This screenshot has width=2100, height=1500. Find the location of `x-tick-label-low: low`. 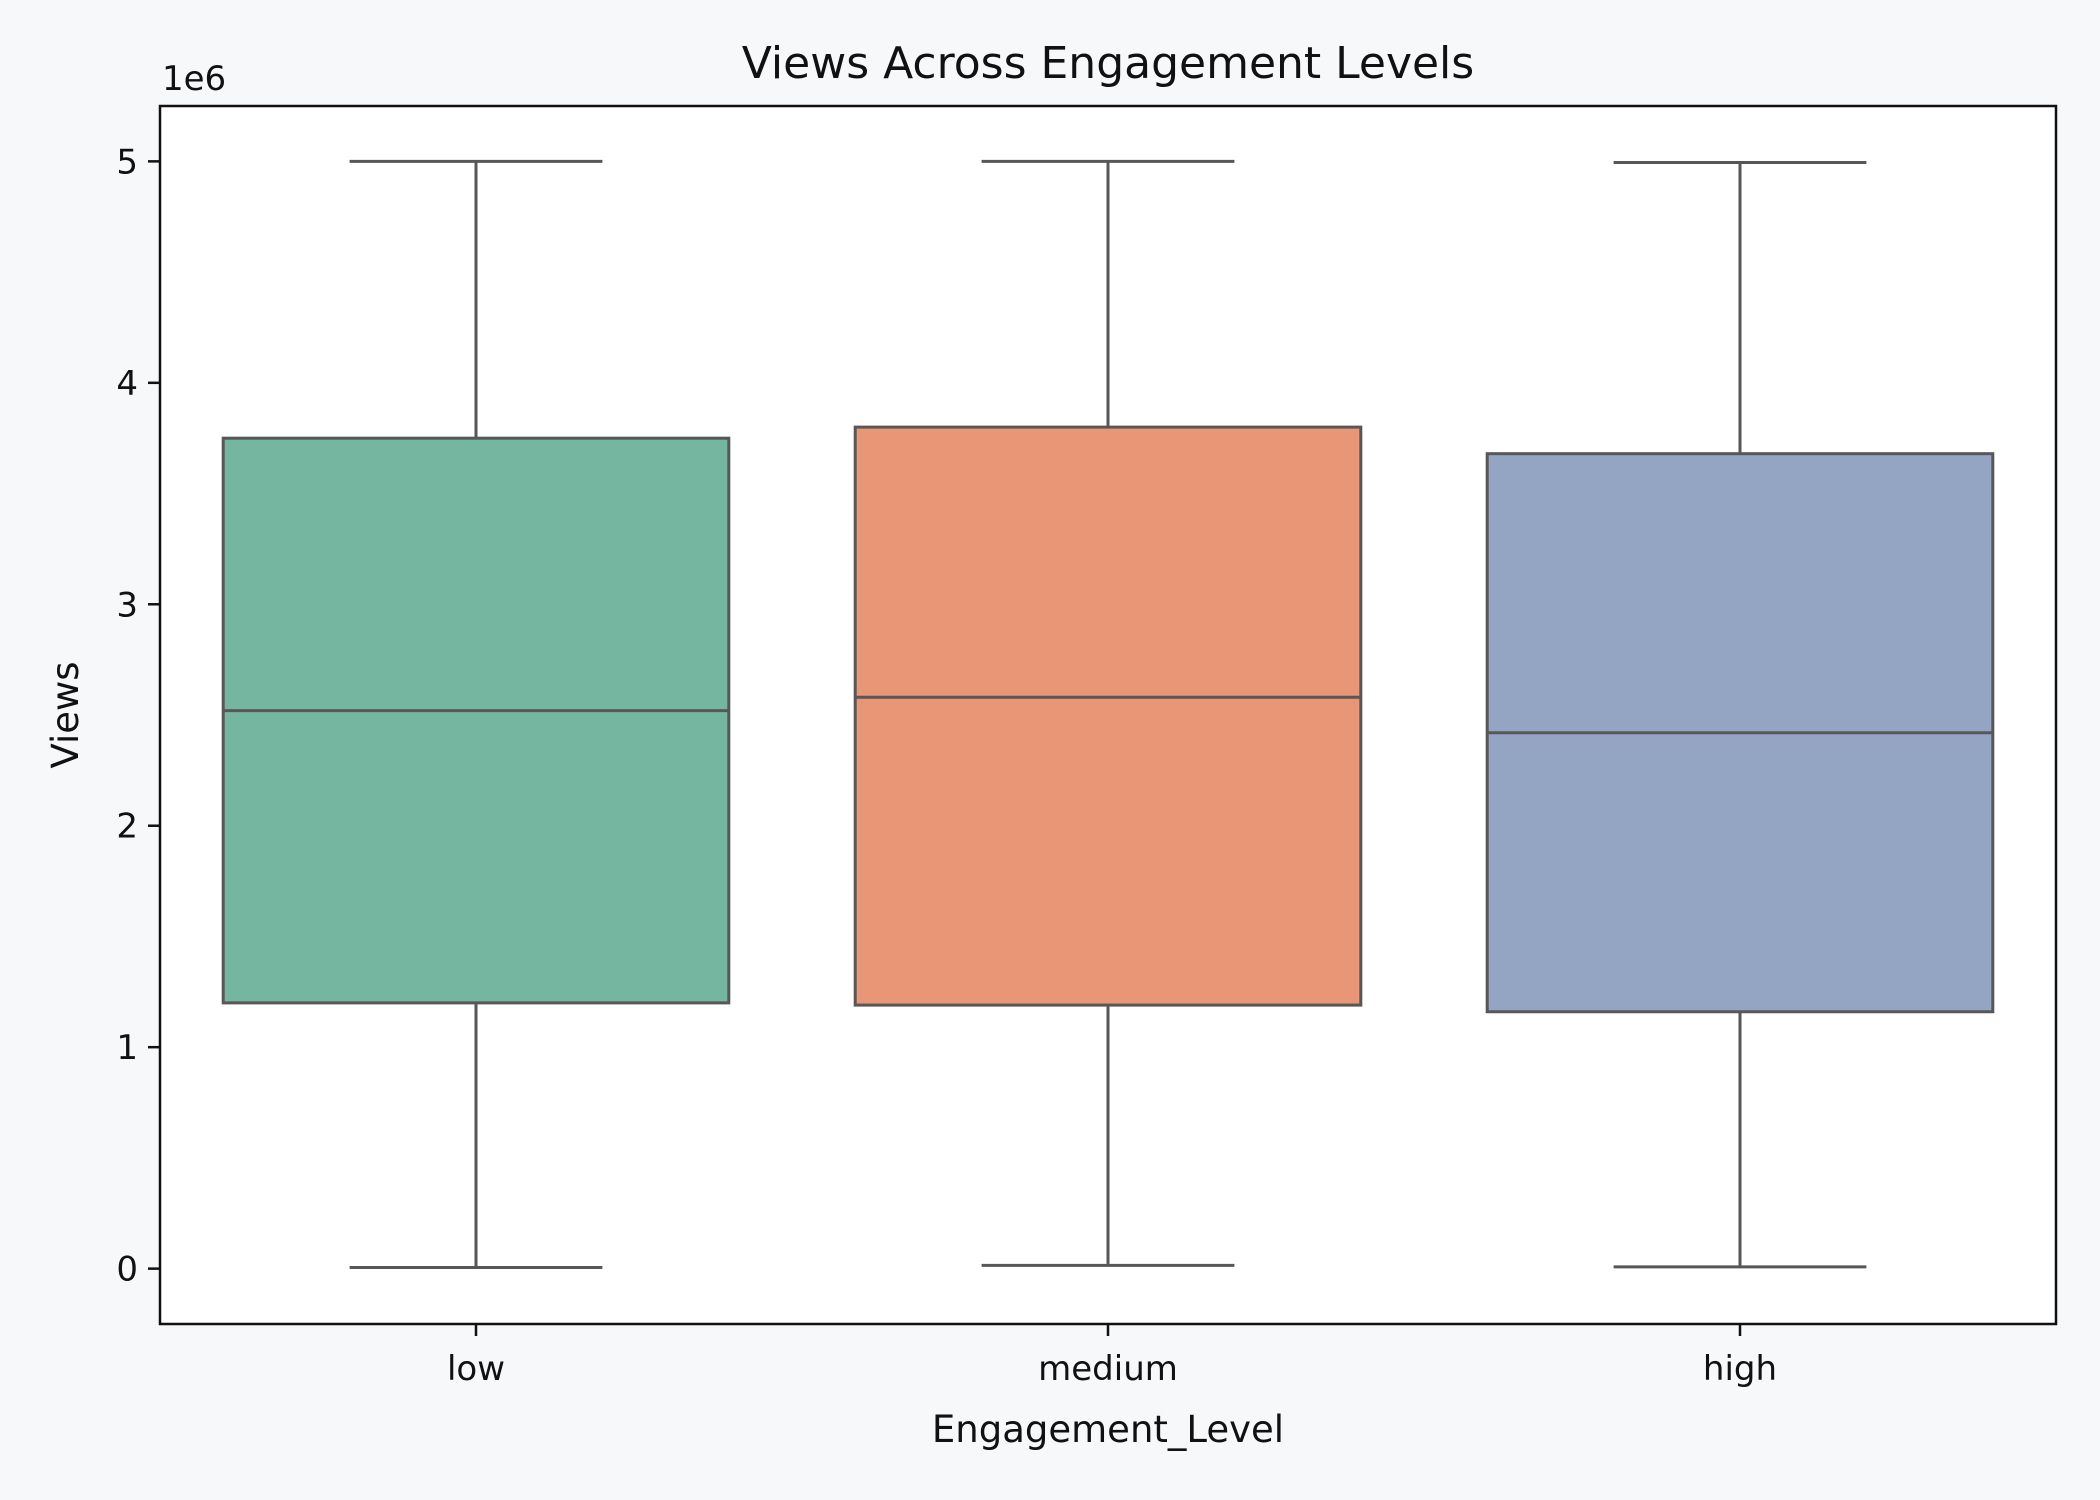

x-tick-label-low: low is located at coordinates (476, 1369).